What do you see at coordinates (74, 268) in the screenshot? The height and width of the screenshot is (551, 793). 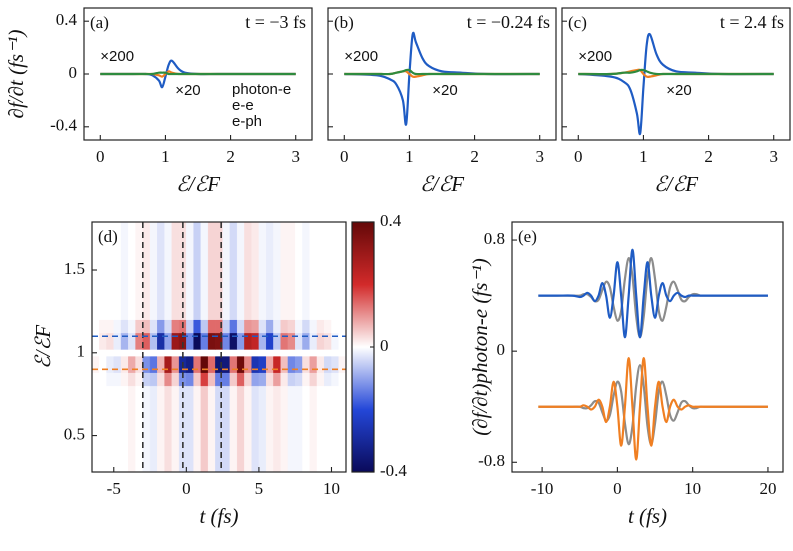 I see `y-tick-label: 1.5` at bounding box center [74, 268].